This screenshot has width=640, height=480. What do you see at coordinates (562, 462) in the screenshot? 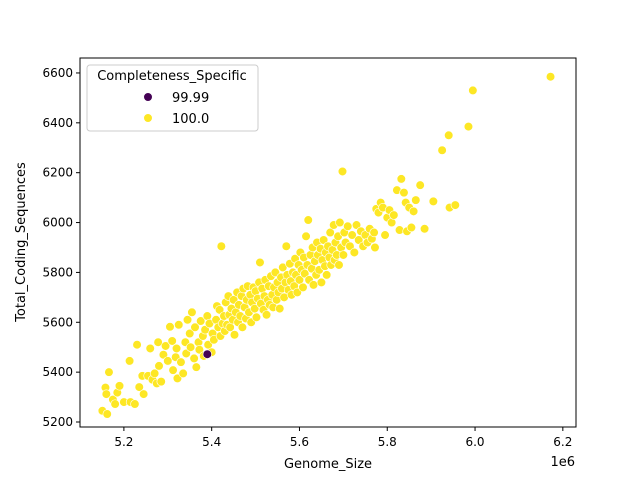
I see `x-axis-offset-label: 1e6` at bounding box center [562, 462].